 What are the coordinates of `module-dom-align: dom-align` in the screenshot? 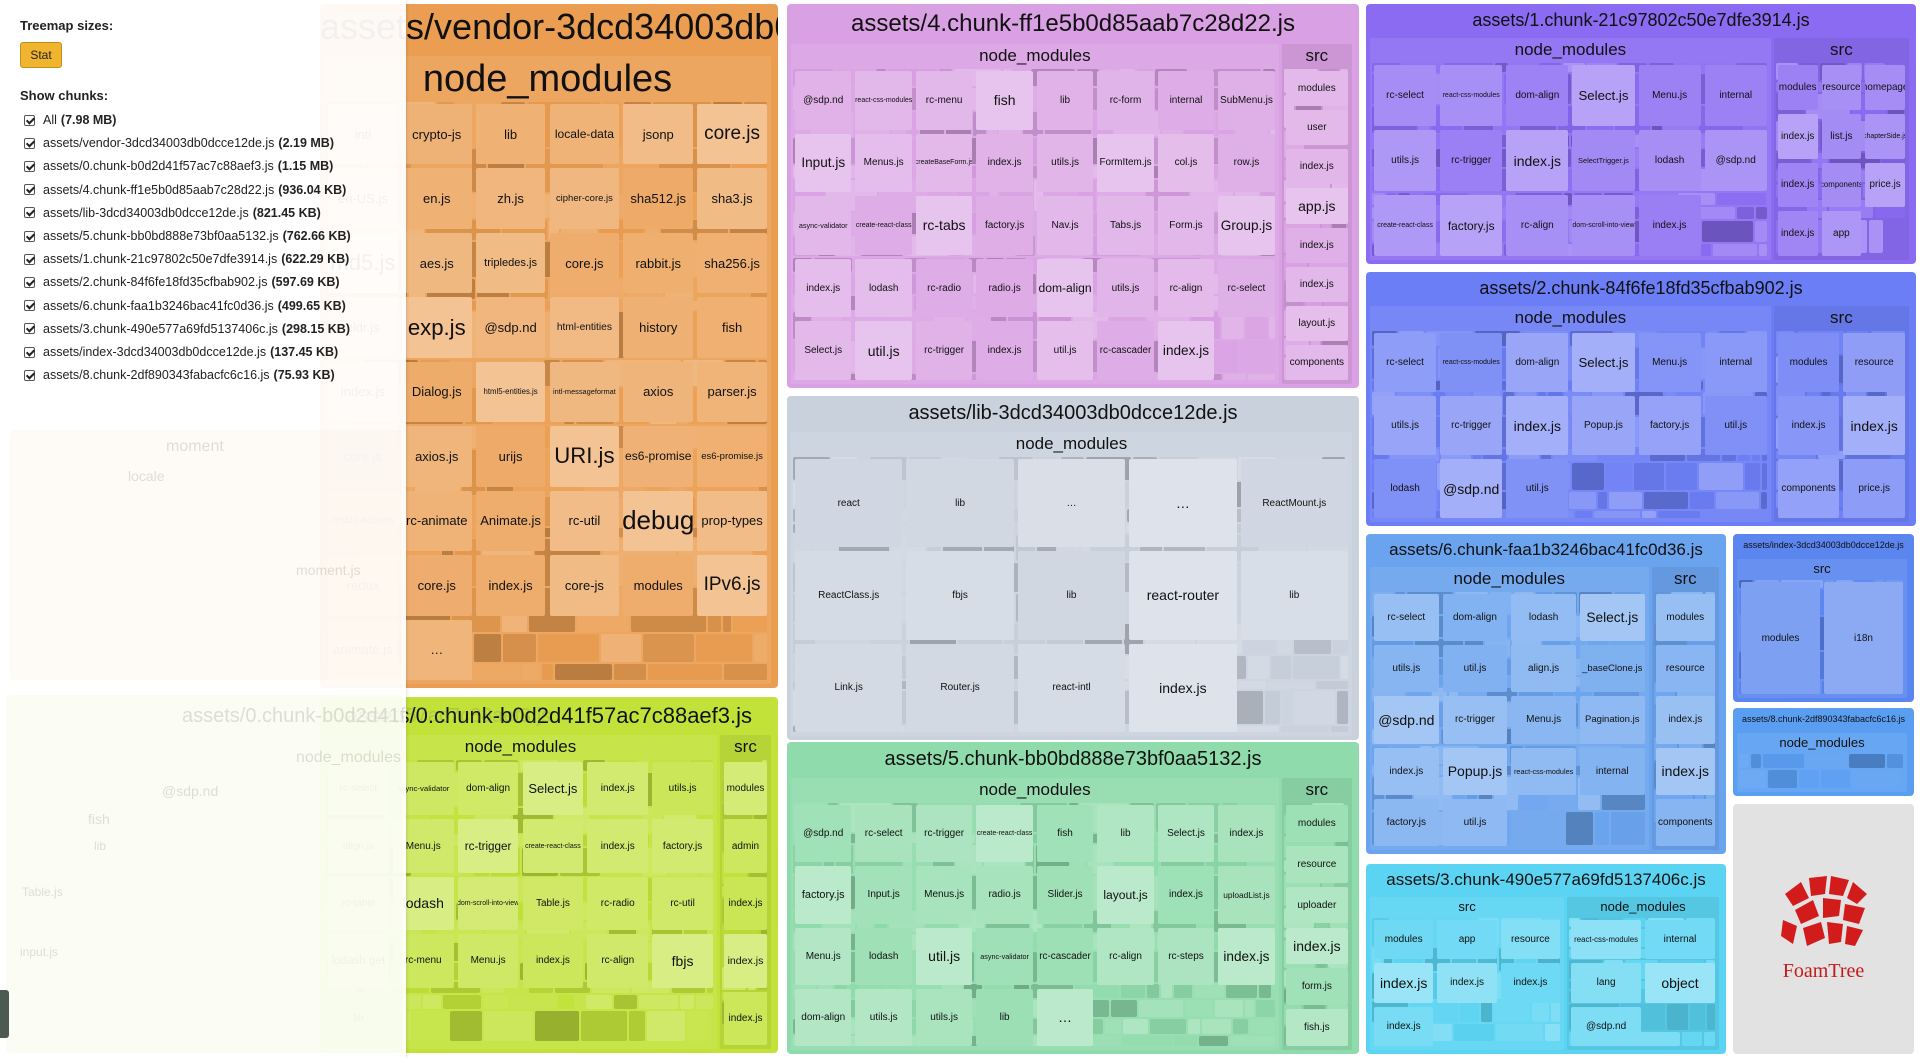 It's located at (823, 1017).